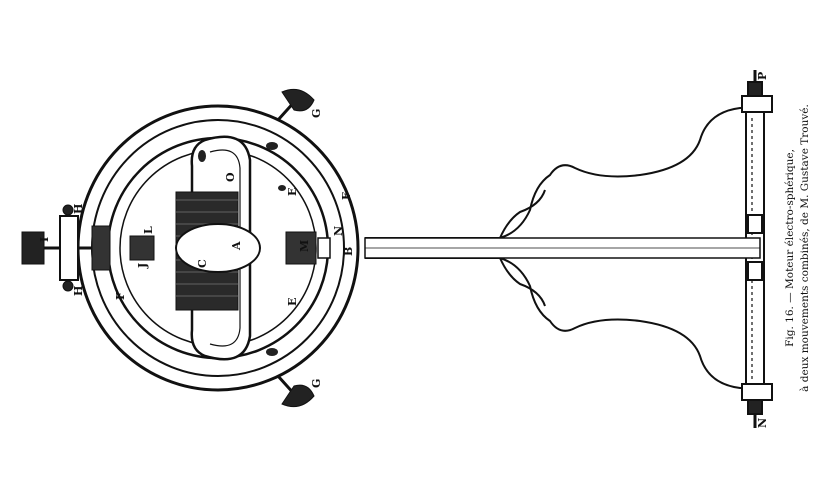 The height and width of the screenshot is (497, 836). Describe the element at coordinates (304, 246) in the screenshot. I see `label-m: M` at that location.